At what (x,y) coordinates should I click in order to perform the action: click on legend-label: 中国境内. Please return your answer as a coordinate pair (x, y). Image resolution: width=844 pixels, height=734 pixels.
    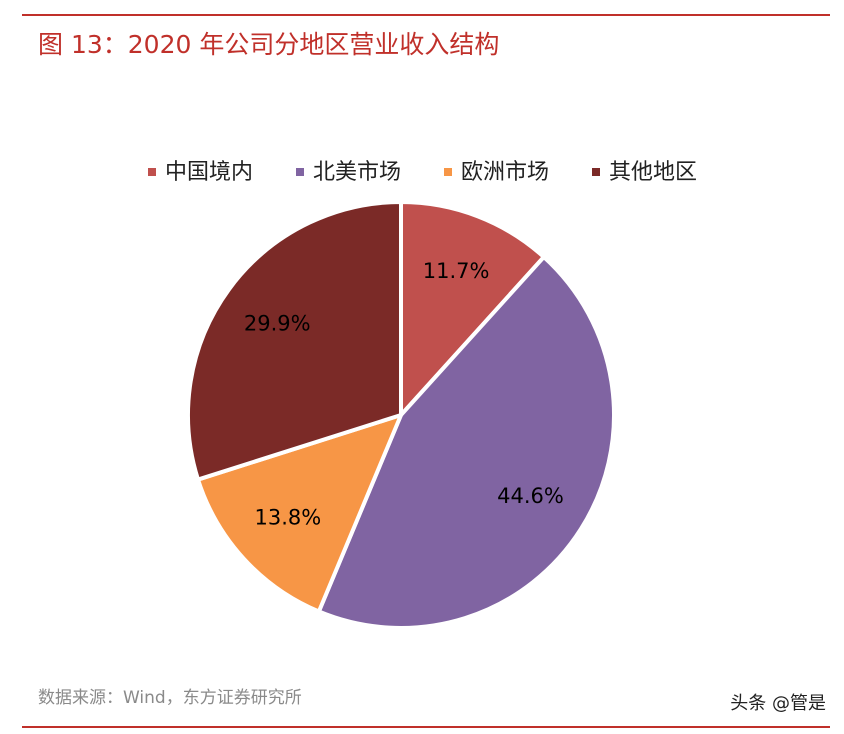
    Looking at the image, I should click on (209, 172).